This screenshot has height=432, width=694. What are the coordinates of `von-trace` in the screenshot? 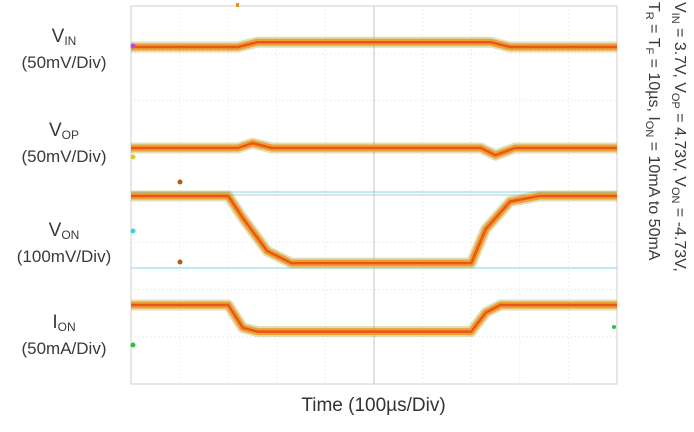 It's located at (374, 229).